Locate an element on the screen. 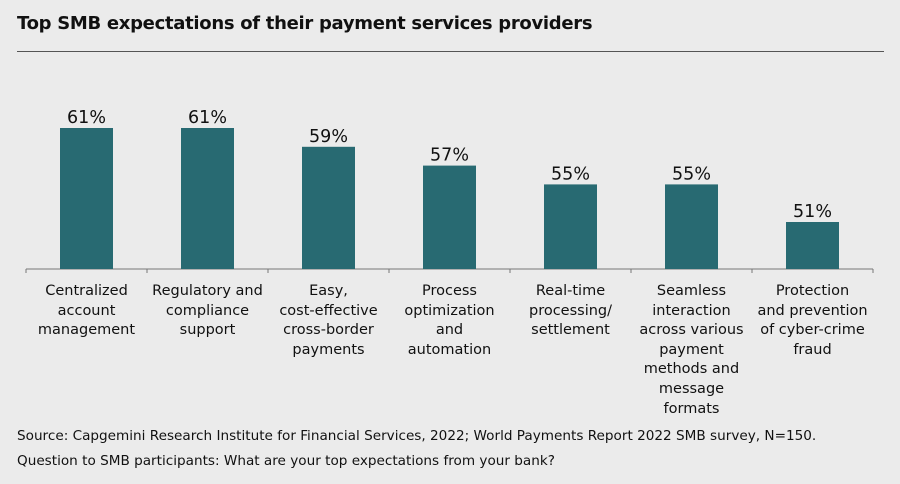 This screenshot has height=484, width=900. category-label-line: compliance is located at coordinates (207, 310).